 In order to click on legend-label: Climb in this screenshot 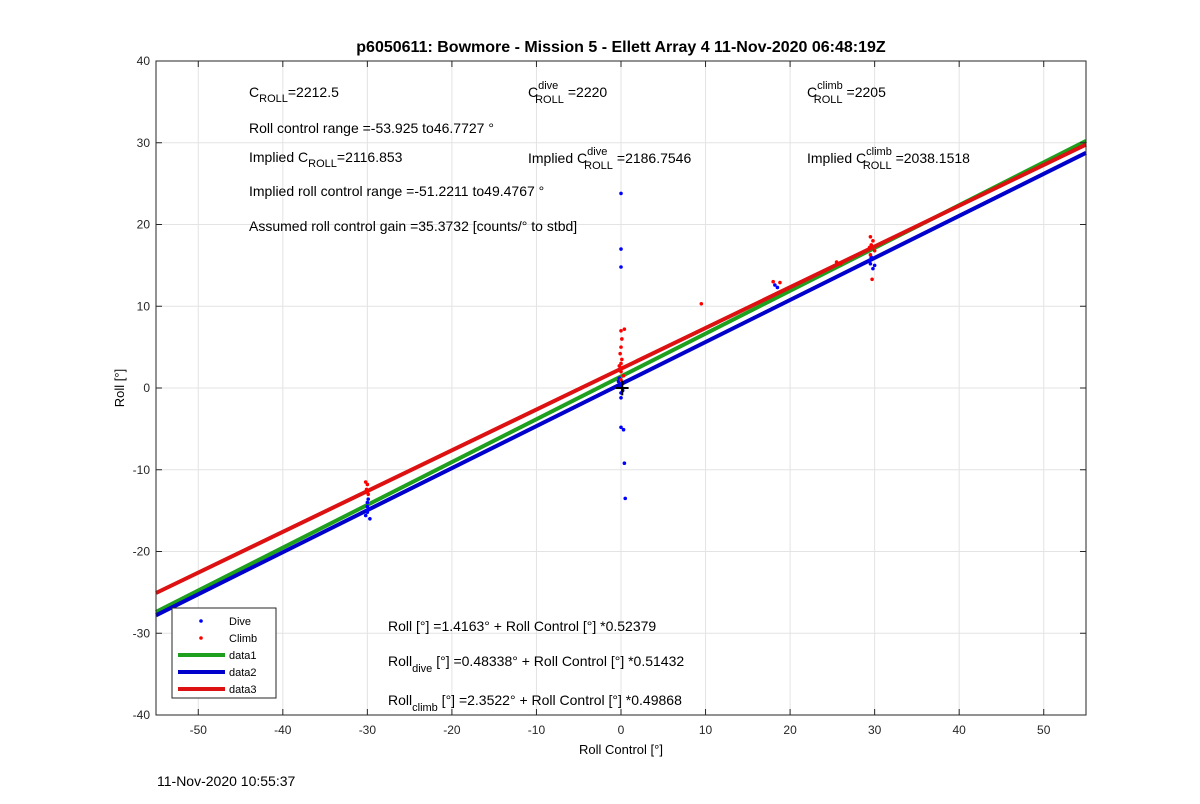, I will do `click(243, 639)`.